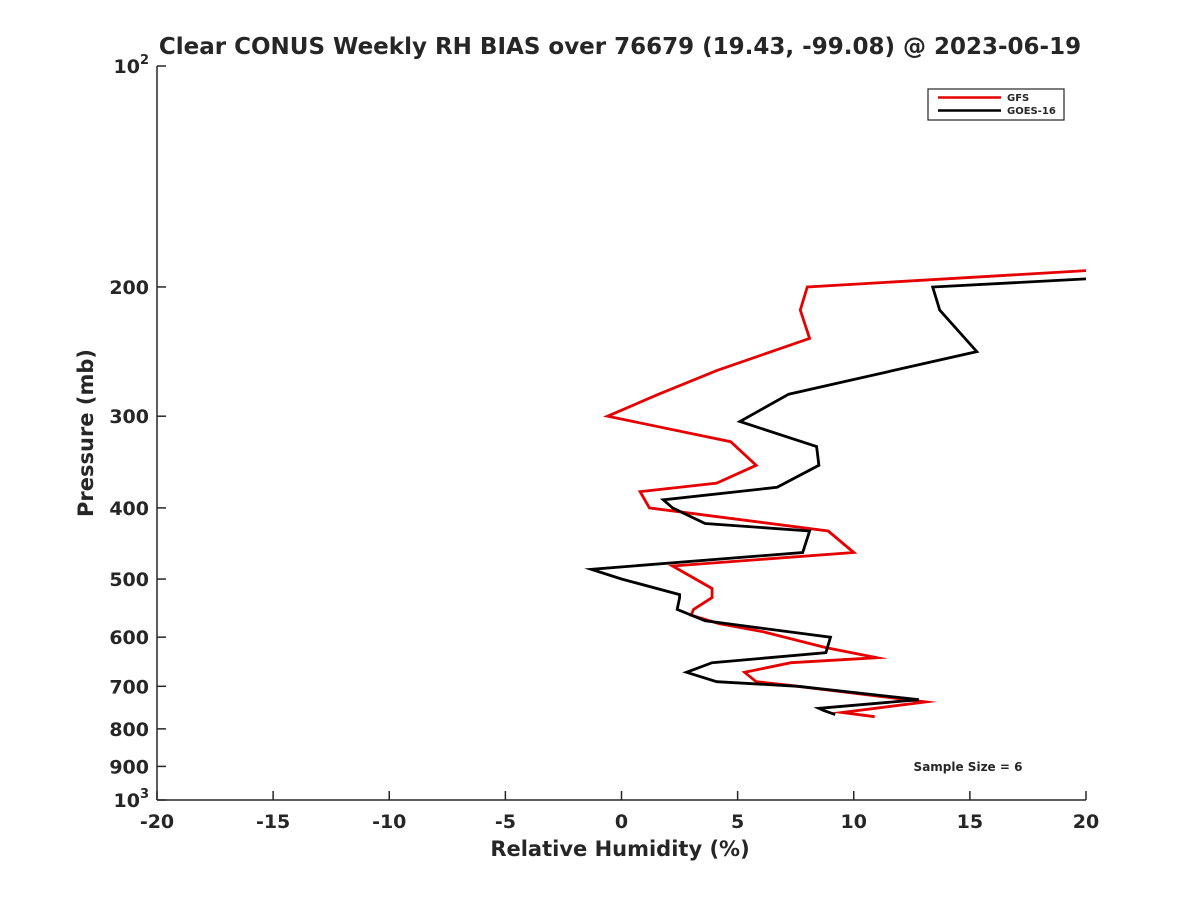 The width and height of the screenshot is (1200, 900). Describe the element at coordinates (273, 822) in the screenshot. I see `x-tick-label: -15` at that location.